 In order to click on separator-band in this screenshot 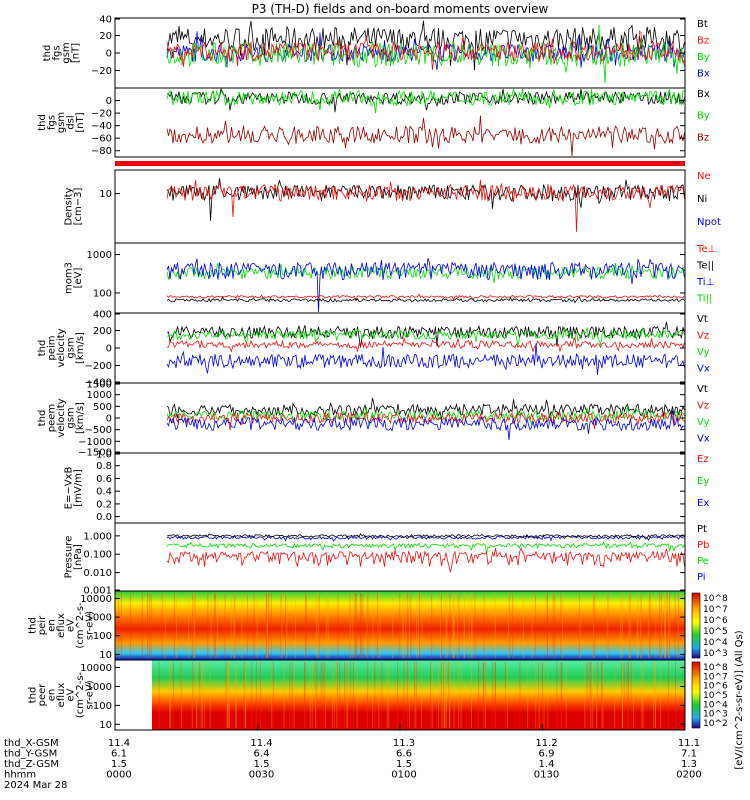, I will do `click(400, 163)`.